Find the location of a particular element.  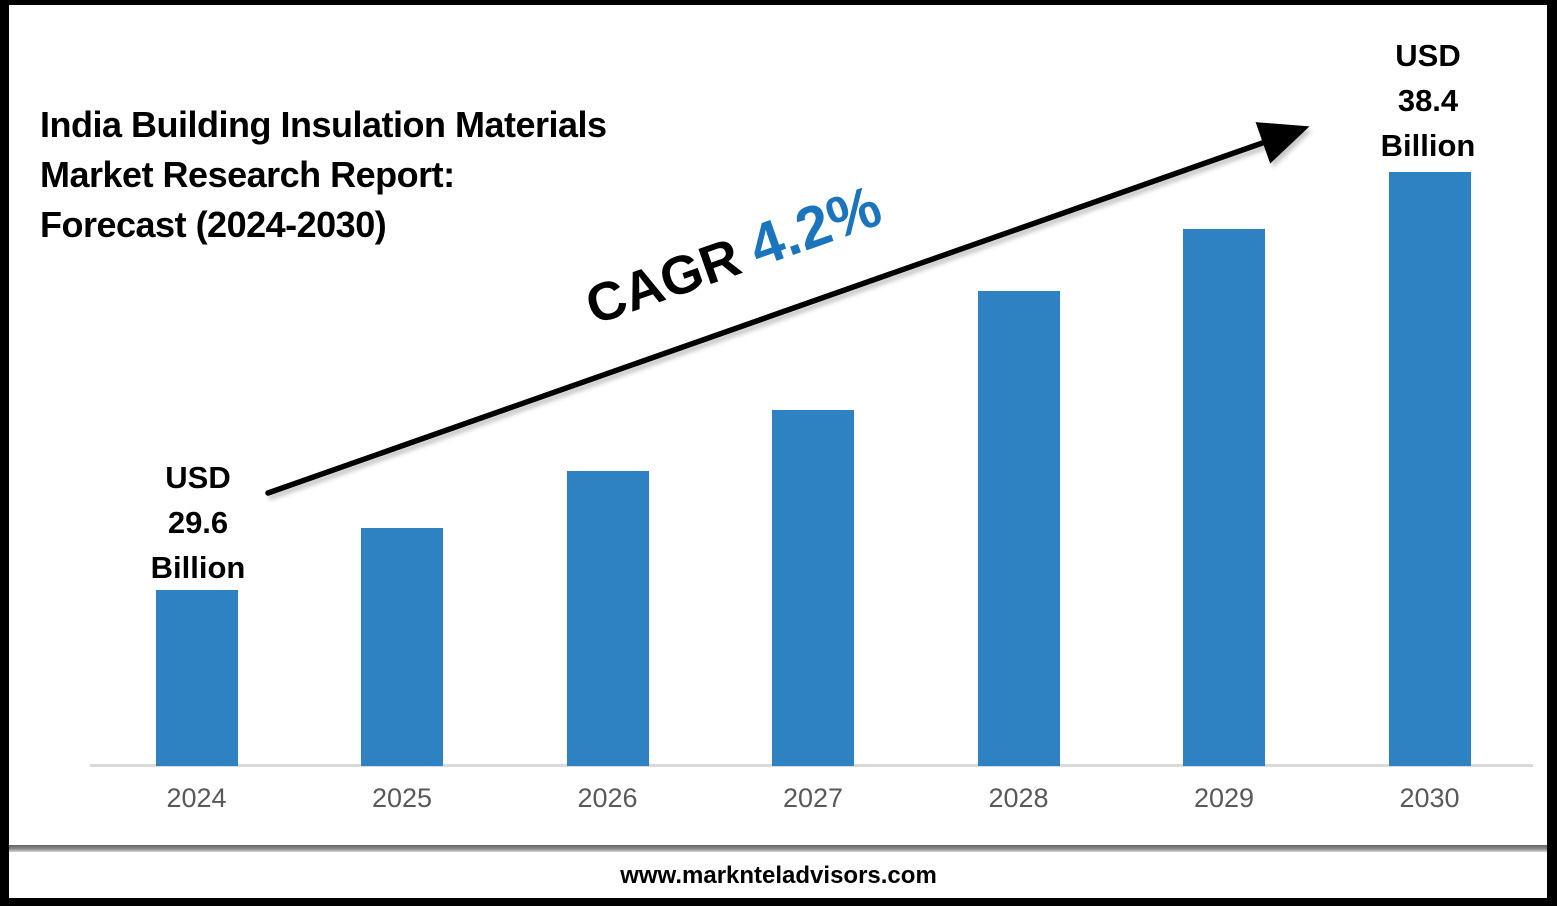

page-title-line-2: Market Research Report: is located at coordinates (247, 174).